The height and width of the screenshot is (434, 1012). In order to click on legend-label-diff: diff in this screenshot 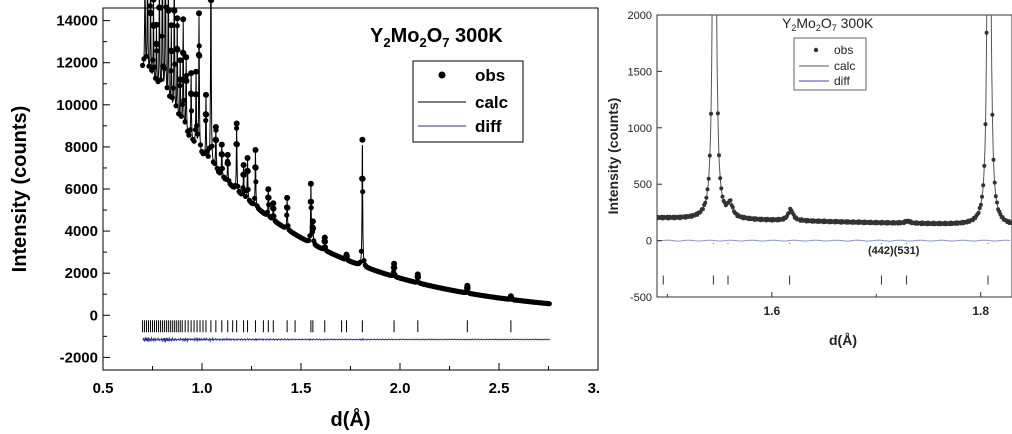, I will do `click(488, 126)`.